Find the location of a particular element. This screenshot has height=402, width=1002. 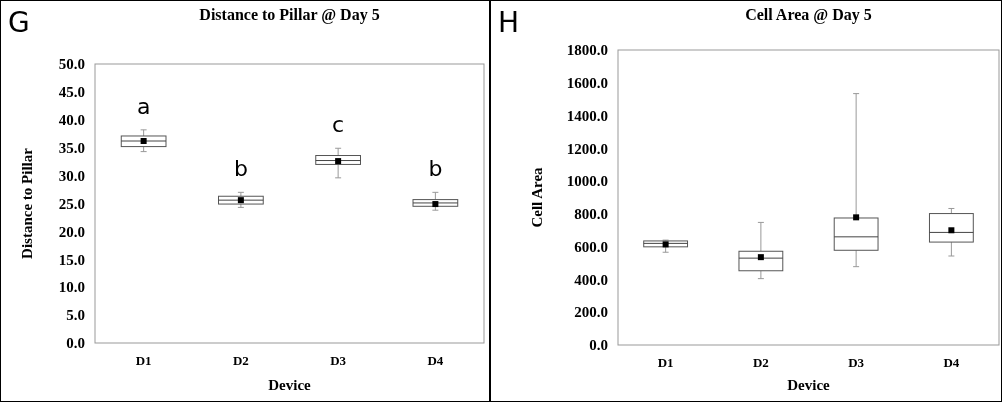

y-tick-label: 35.0 is located at coordinates (71, 147).